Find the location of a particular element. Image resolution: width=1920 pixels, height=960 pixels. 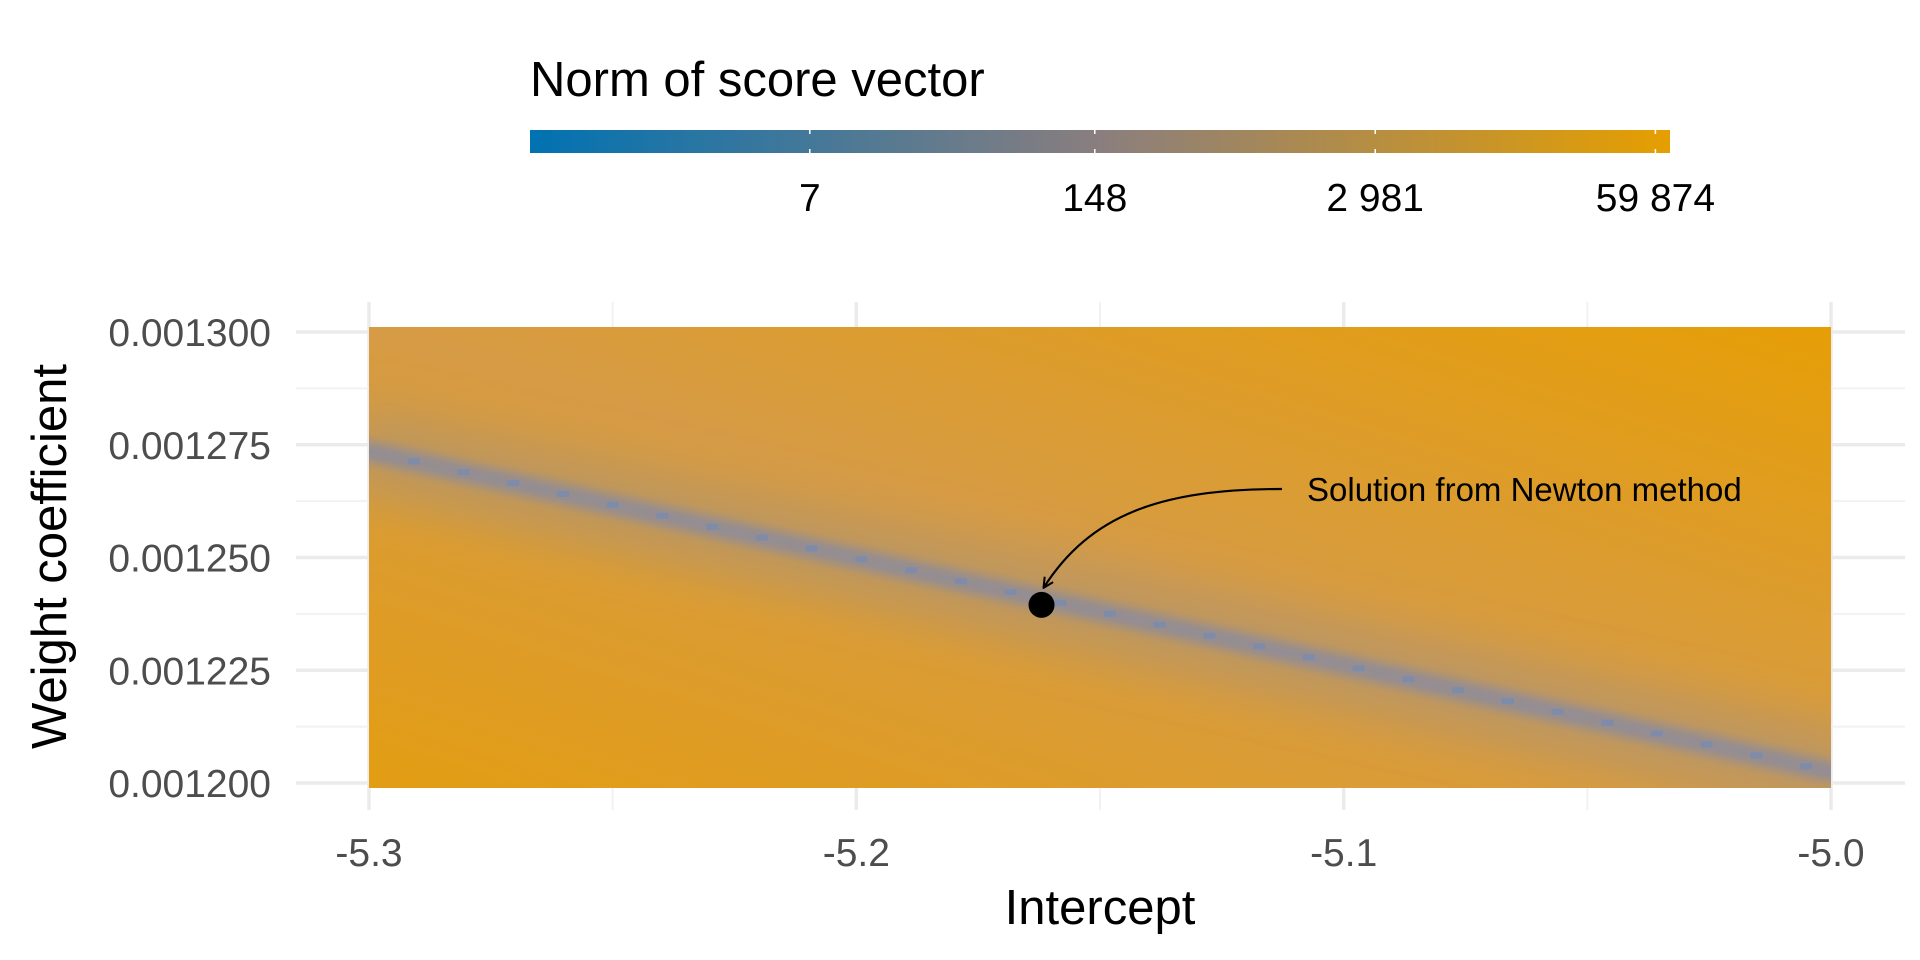

x-tick-label: -5.1 is located at coordinates (1343, 853).